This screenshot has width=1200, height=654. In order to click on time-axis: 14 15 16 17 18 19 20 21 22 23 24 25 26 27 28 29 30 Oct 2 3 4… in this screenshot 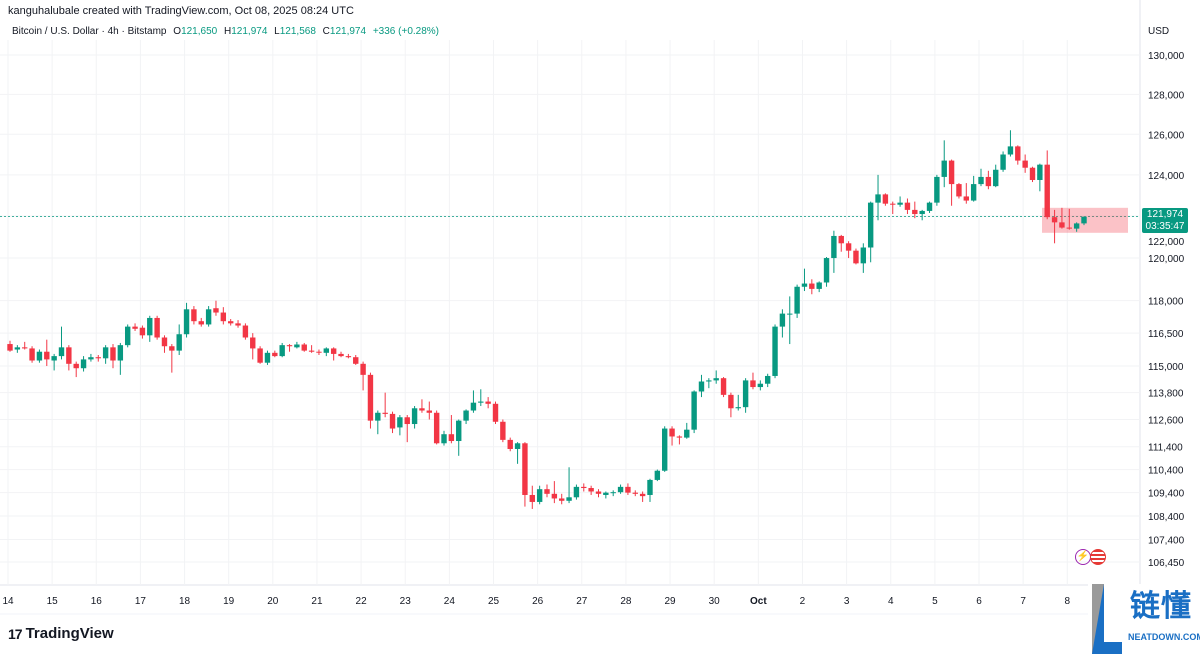, I will do `click(536, 601)`.